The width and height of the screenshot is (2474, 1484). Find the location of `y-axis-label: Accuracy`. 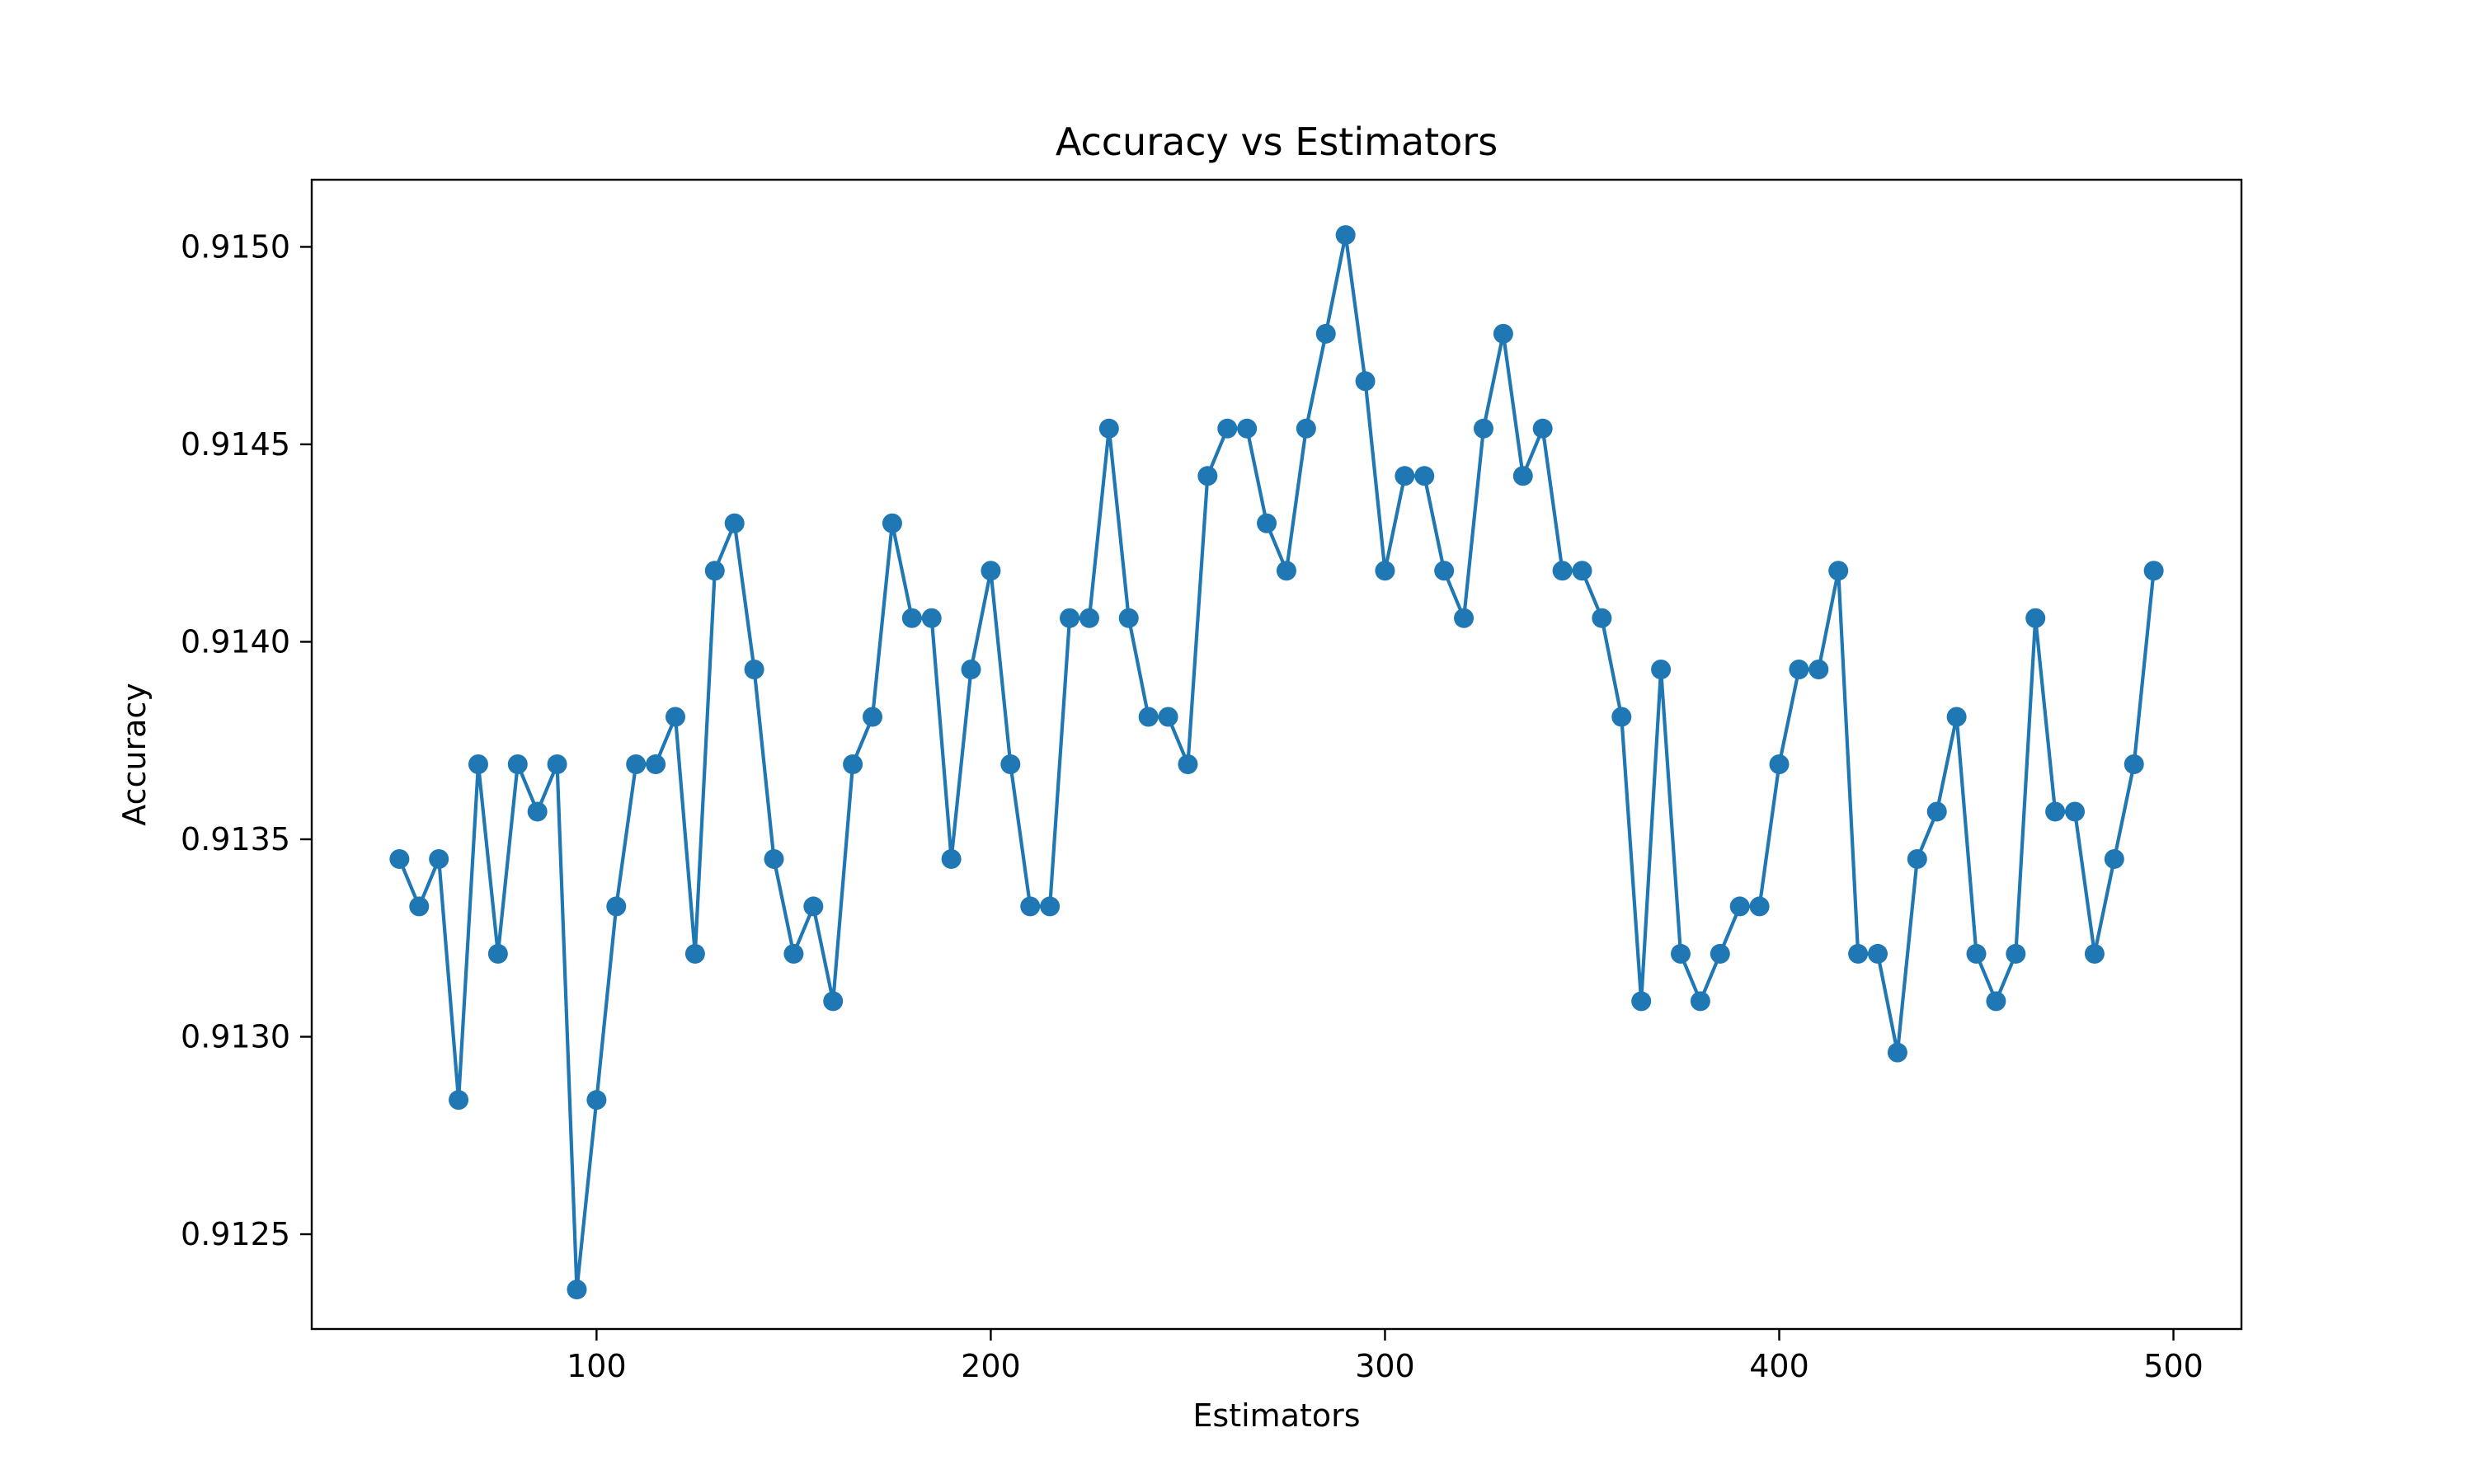

y-axis-label: Accuracy is located at coordinates (134, 754).